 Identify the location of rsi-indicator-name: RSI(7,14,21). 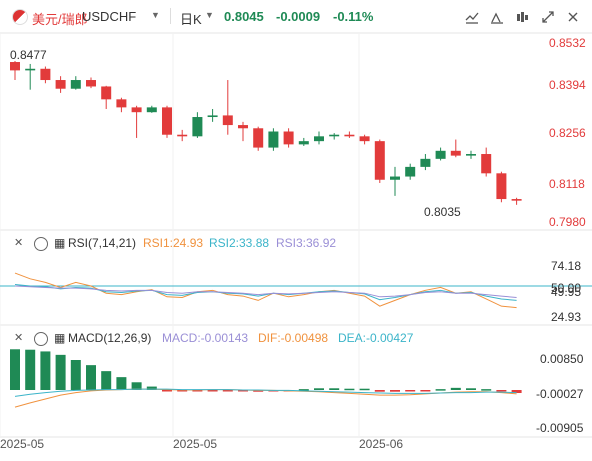
(102, 243).